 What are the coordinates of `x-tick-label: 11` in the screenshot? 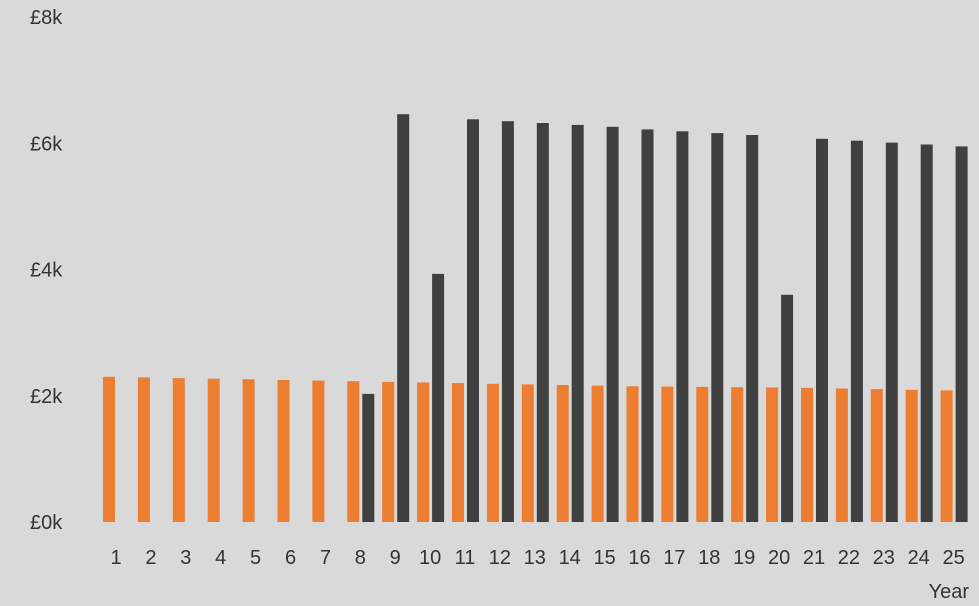 It's located at (465, 558).